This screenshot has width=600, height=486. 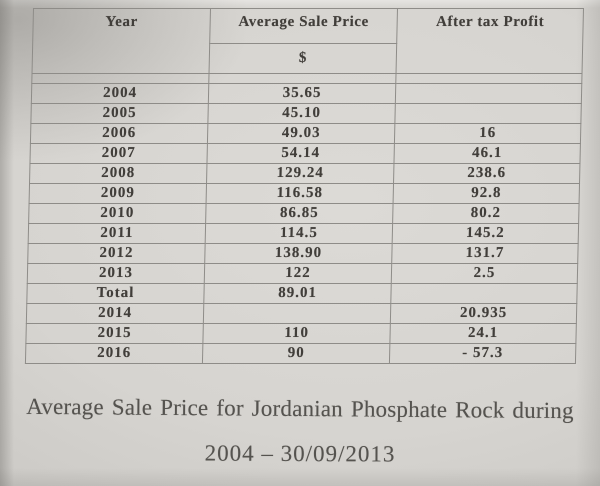 I want to click on year-cell: 2004, so click(x=120, y=93).